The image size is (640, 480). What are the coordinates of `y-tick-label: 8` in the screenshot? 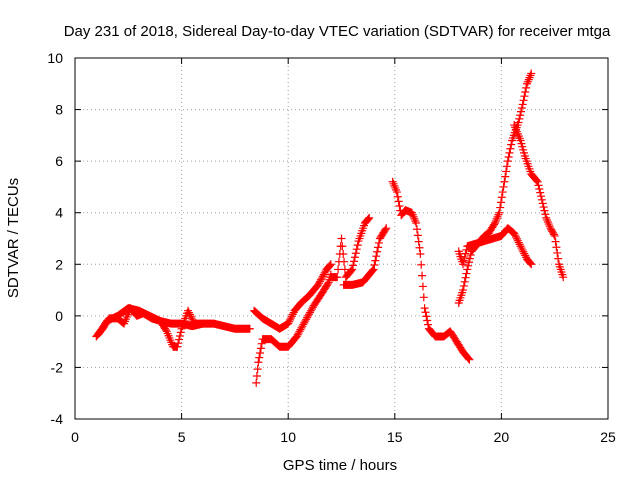 It's located at (59, 110).